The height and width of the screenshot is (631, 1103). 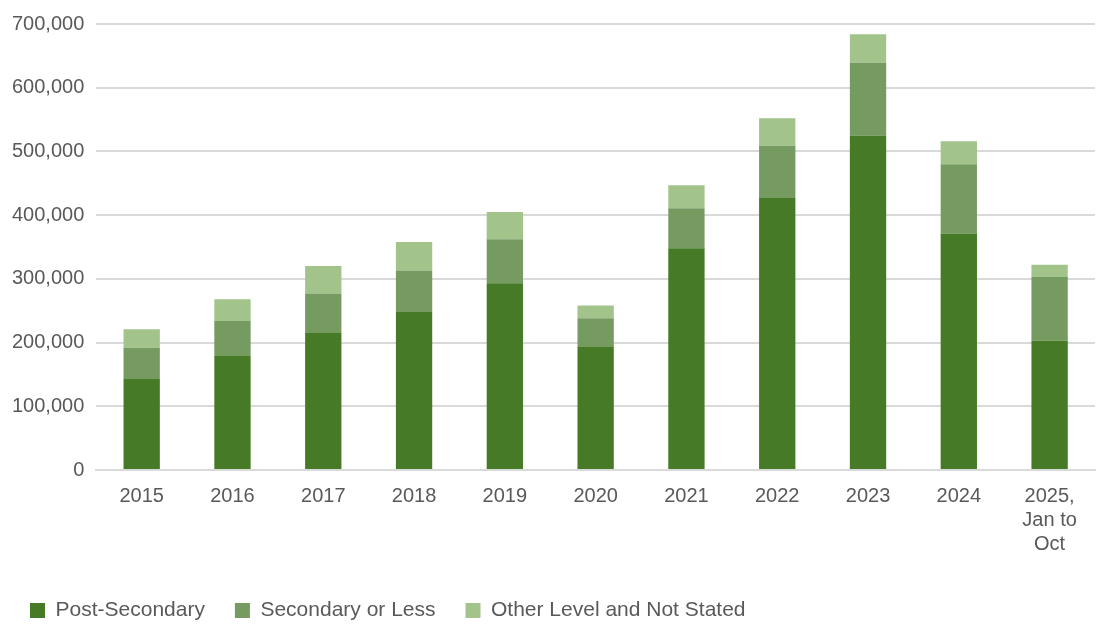 I want to click on y-tick-label: 500,000, so click(x=48, y=149).